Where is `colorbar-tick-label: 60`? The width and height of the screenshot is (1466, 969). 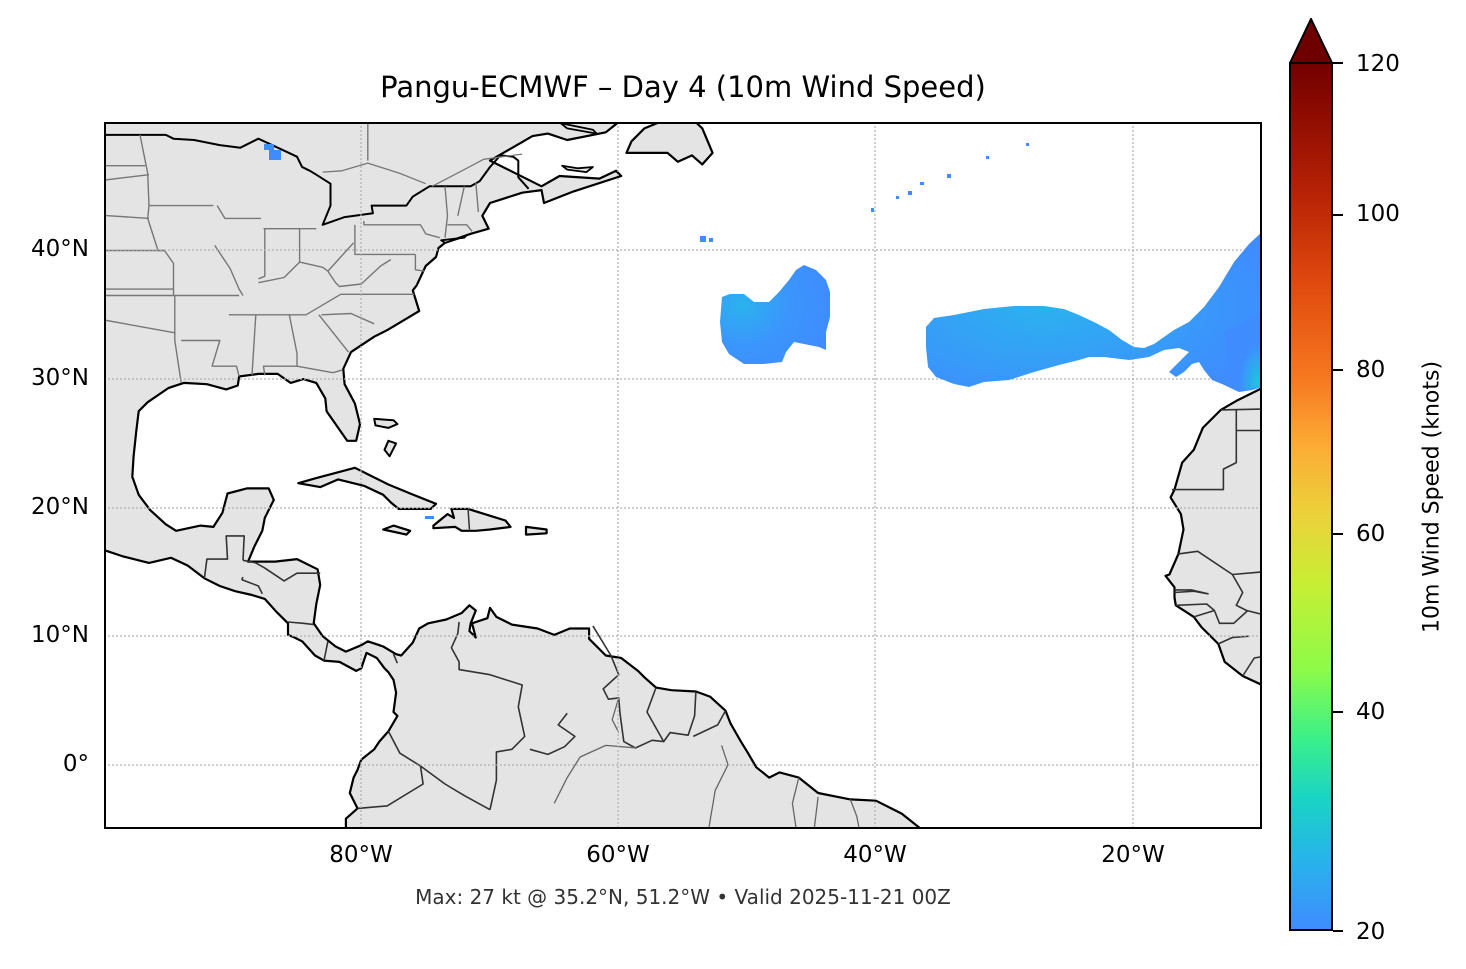 colorbar-tick-label: 60 is located at coordinates (1371, 534).